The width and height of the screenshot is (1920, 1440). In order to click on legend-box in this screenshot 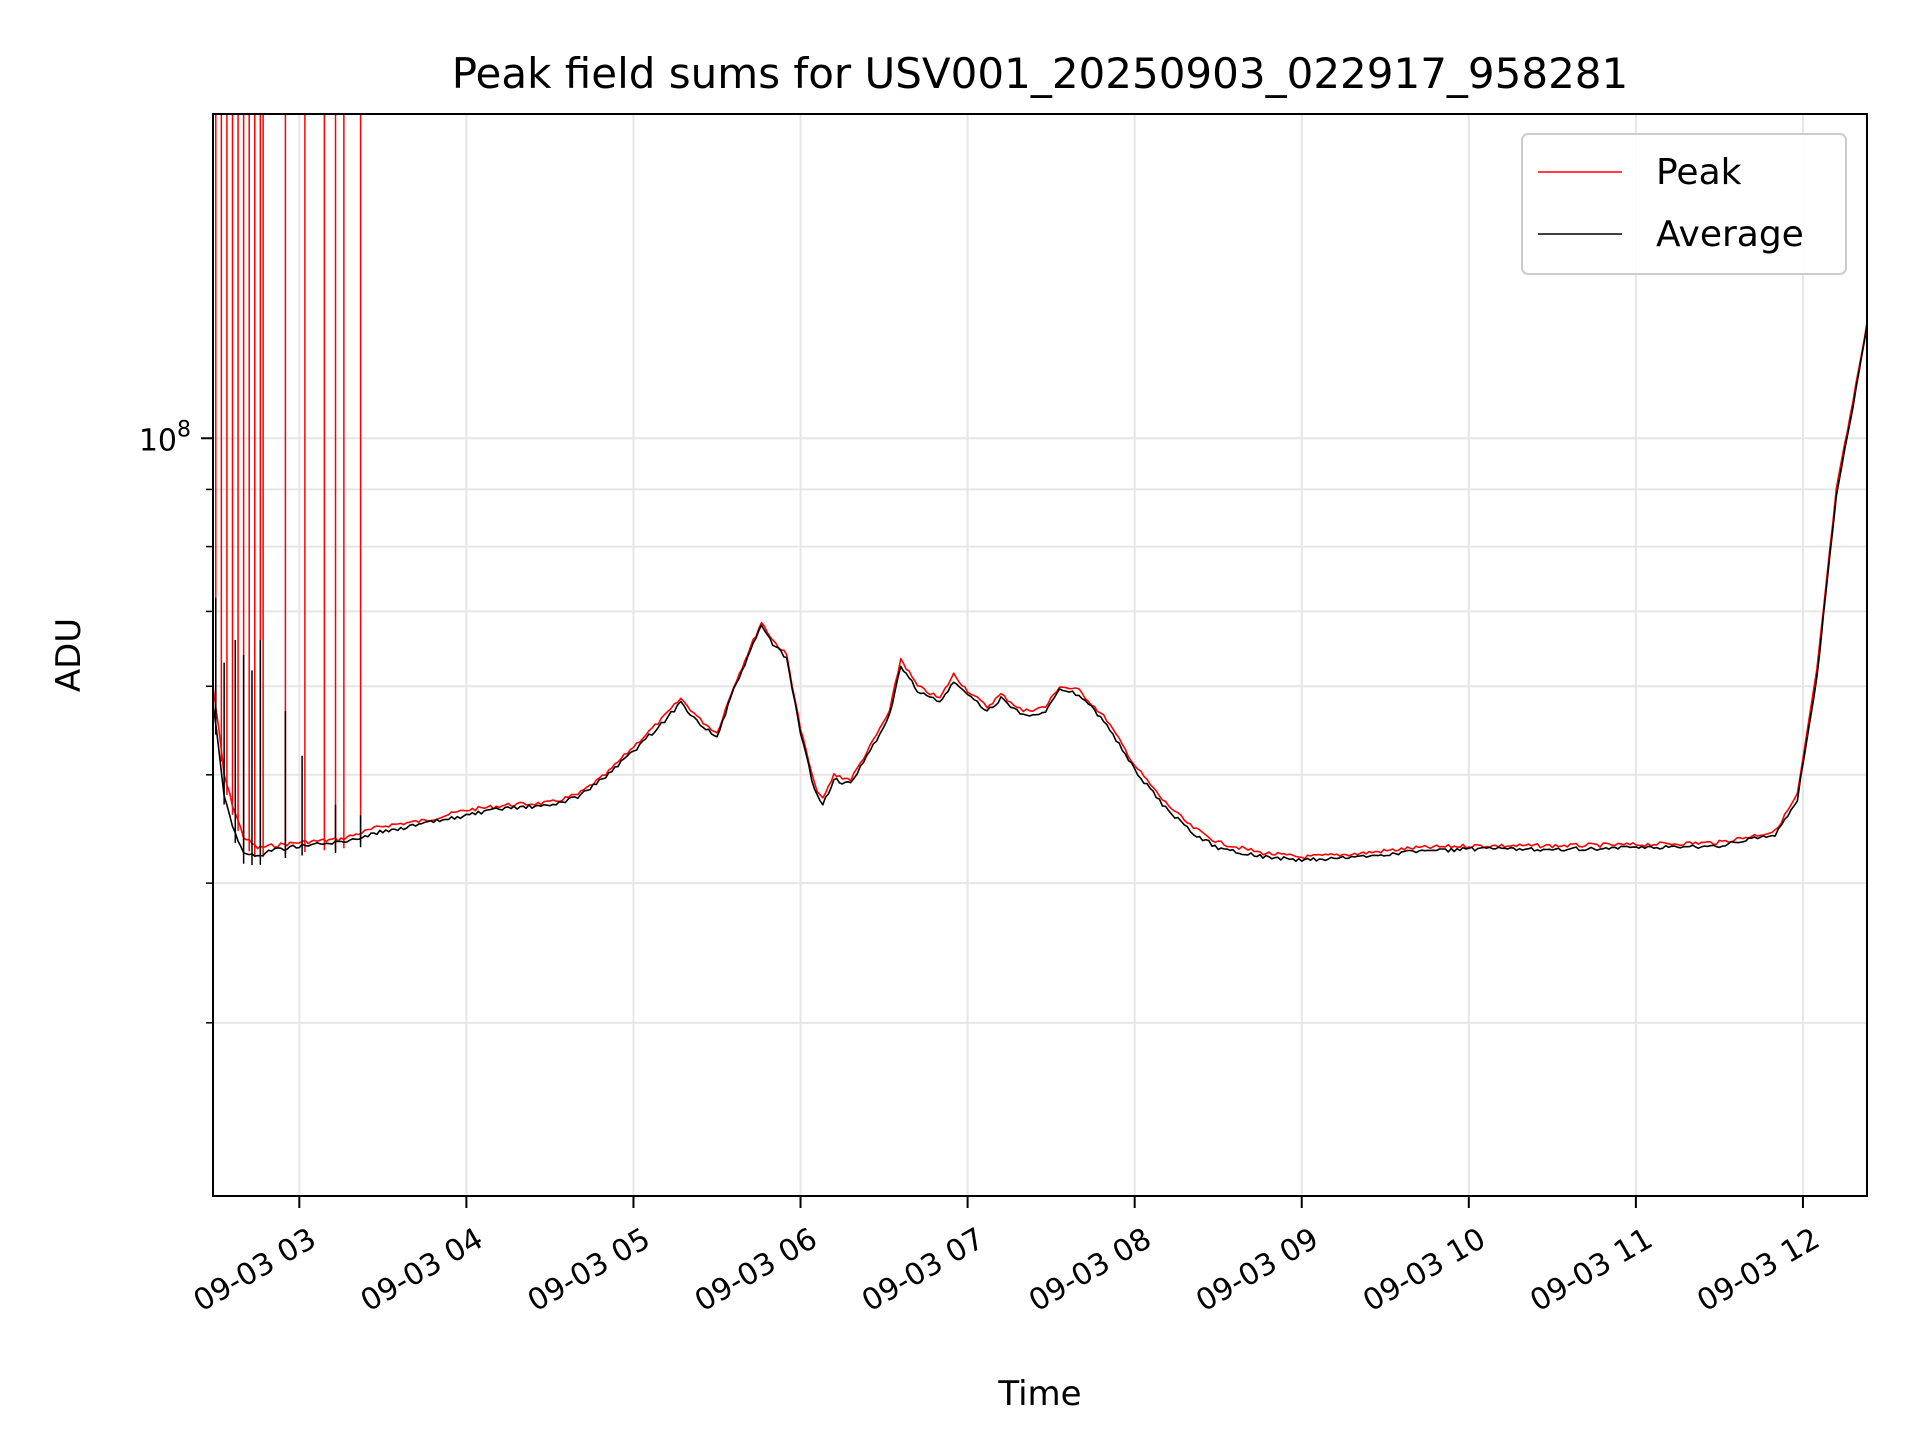, I will do `click(1684, 204)`.